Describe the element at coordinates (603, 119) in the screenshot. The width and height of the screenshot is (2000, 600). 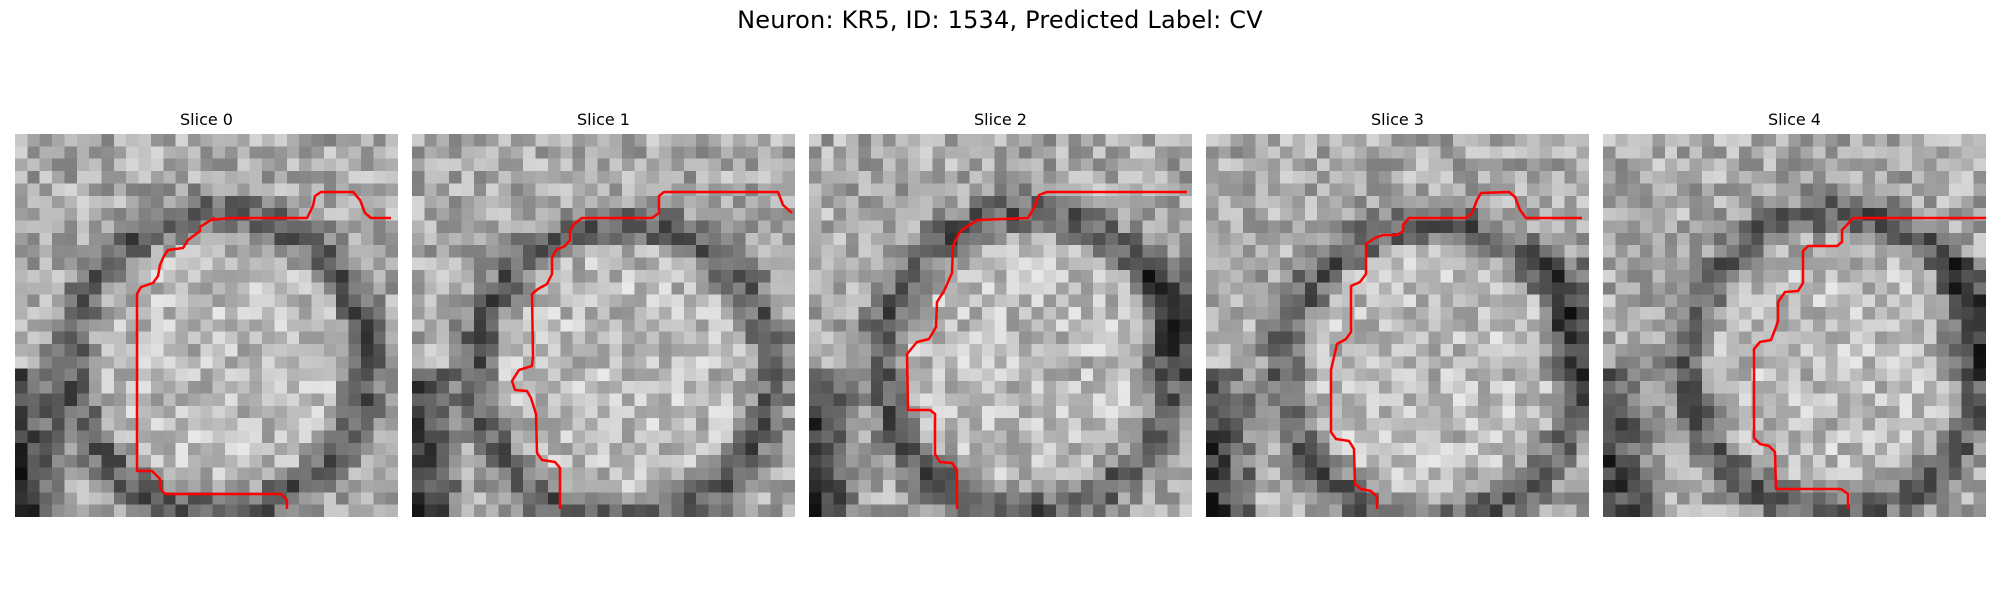
I see `slice-title-1: Slice 1` at that location.